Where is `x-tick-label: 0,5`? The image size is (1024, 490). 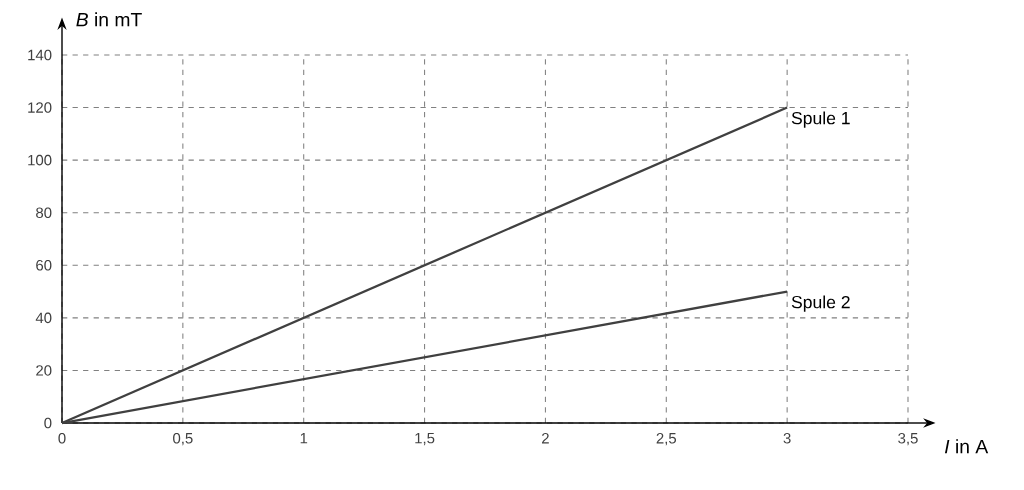
x-tick-label: 0,5 is located at coordinates (183, 439).